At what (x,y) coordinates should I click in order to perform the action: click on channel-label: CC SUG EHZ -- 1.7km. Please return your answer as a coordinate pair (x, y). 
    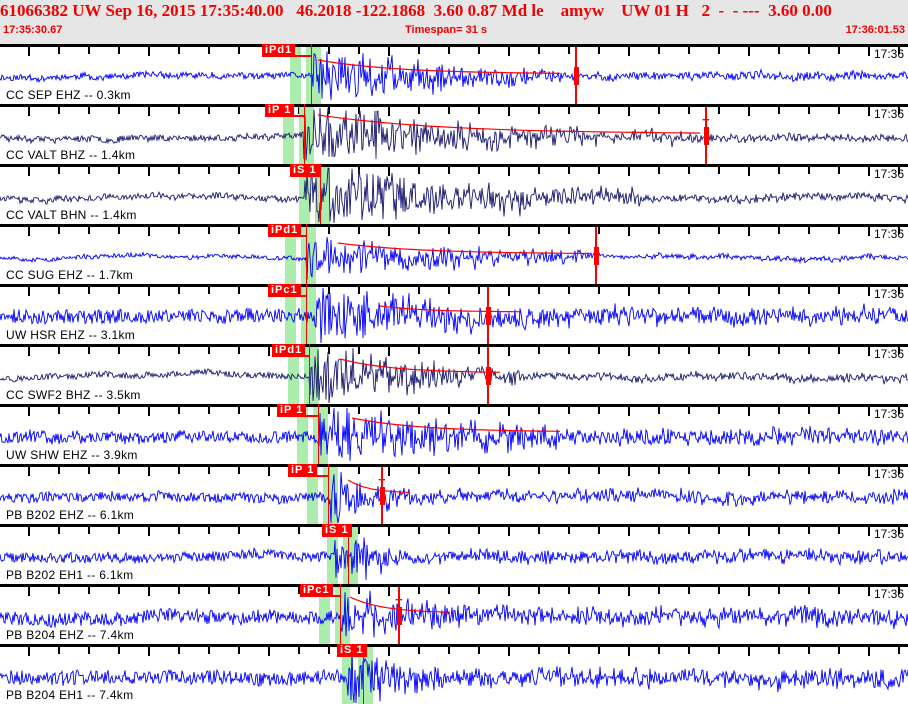
    Looking at the image, I should click on (70, 275).